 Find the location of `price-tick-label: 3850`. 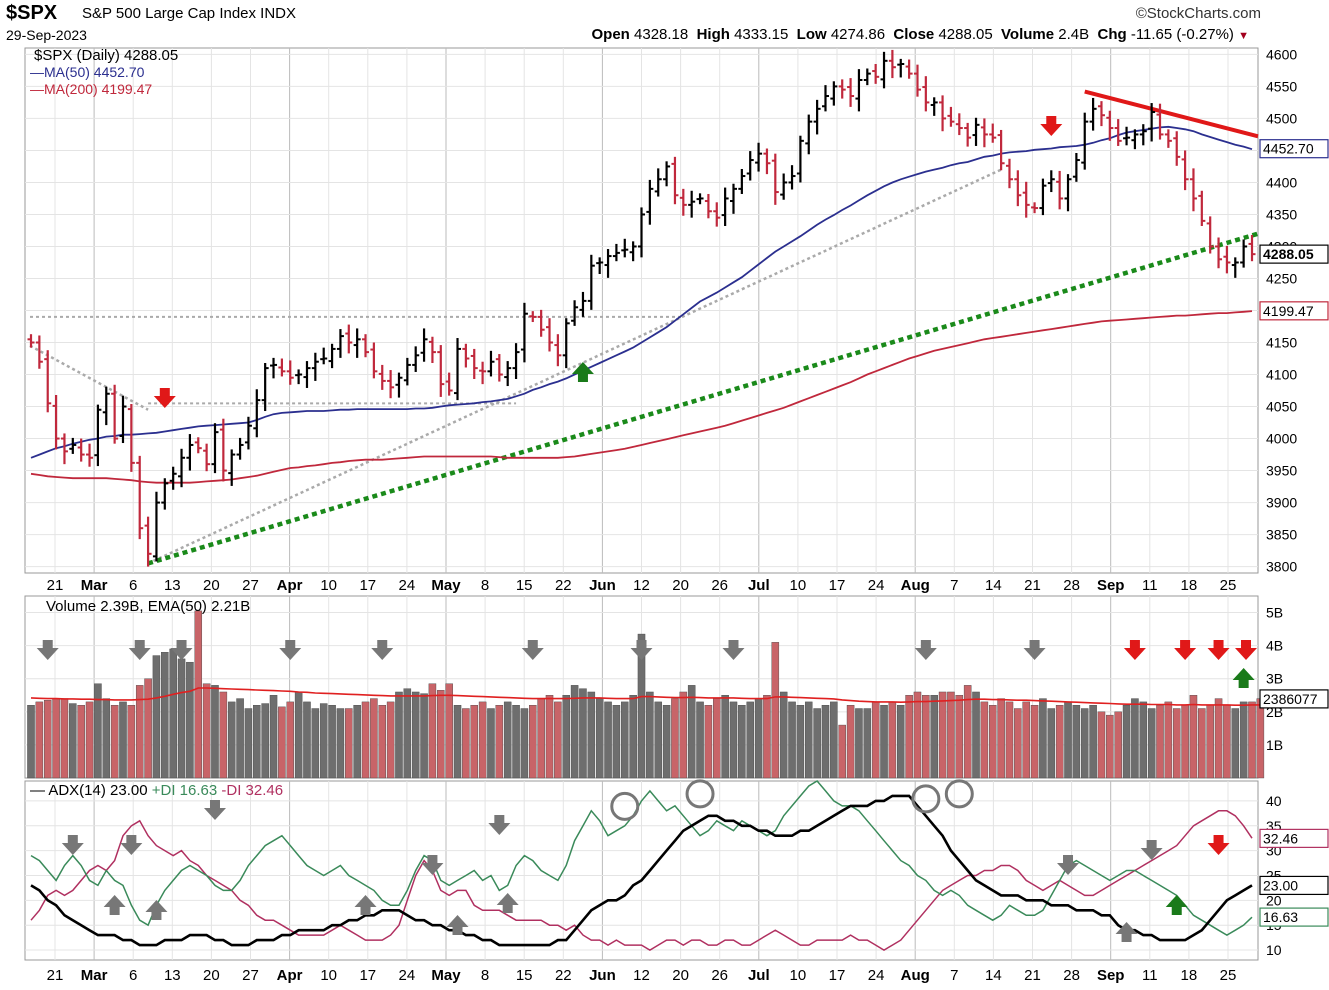

price-tick-label: 3850 is located at coordinates (1281, 535).